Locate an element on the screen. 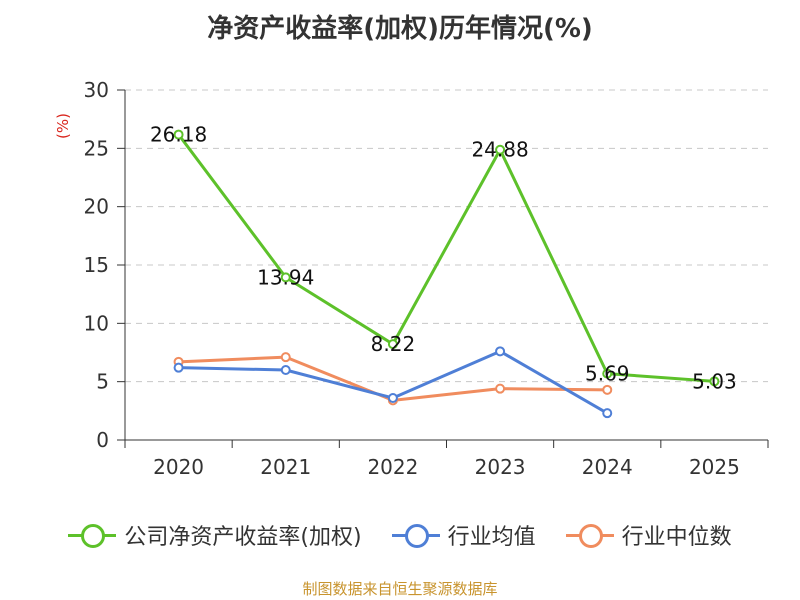 The height and width of the screenshot is (600, 800). y-tick-label-20: 20 is located at coordinates (96, 207).